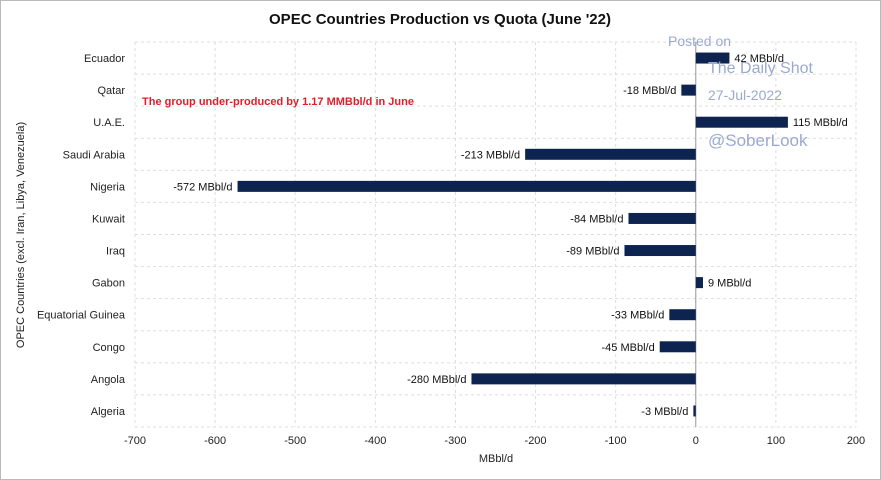  What do you see at coordinates (610, 154) in the screenshot?
I see `bar-saudi-arabia` at bounding box center [610, 154].